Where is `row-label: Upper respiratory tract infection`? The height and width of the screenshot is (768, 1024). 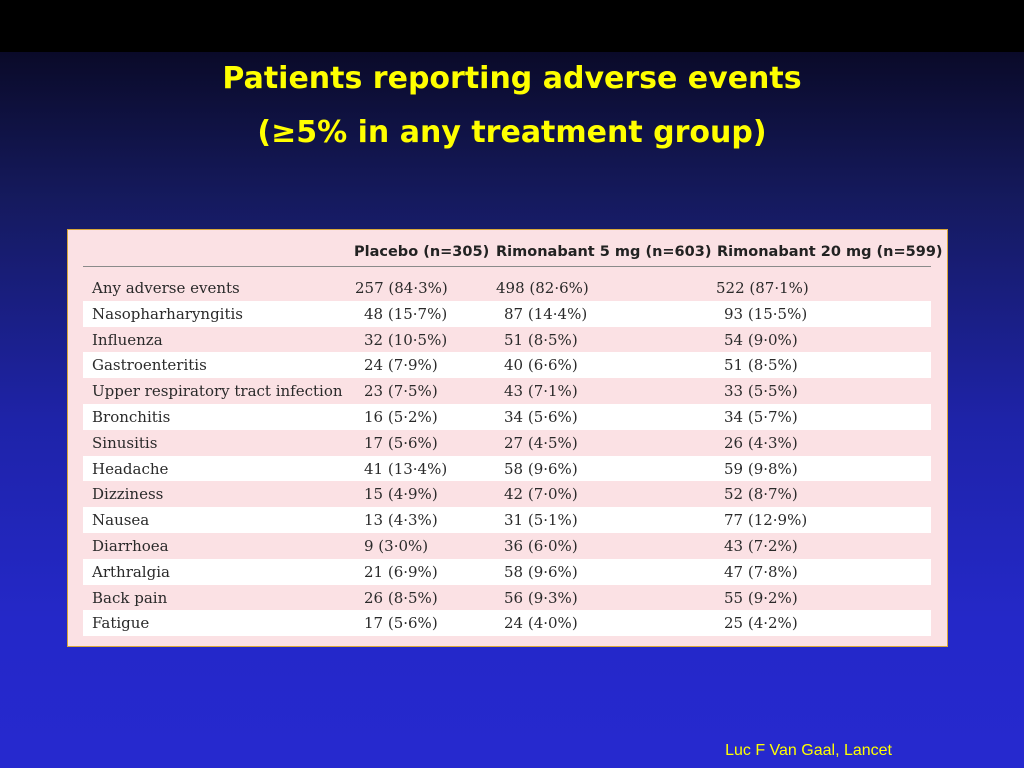
row-label: Upper respiratory tract infection is located at coordinates (217, 391).